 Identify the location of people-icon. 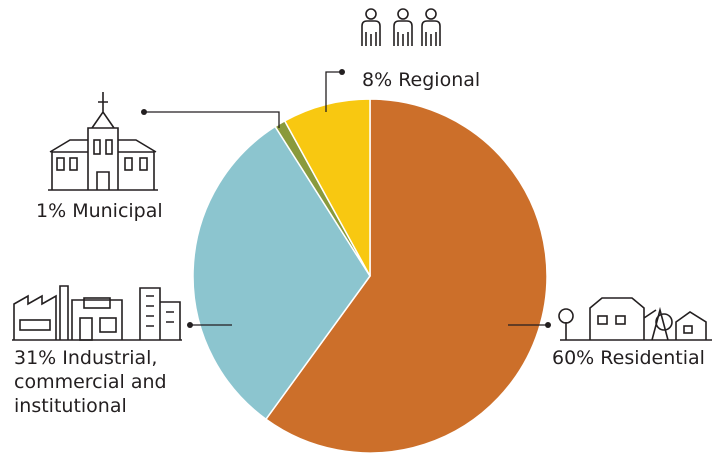
(401, 27).